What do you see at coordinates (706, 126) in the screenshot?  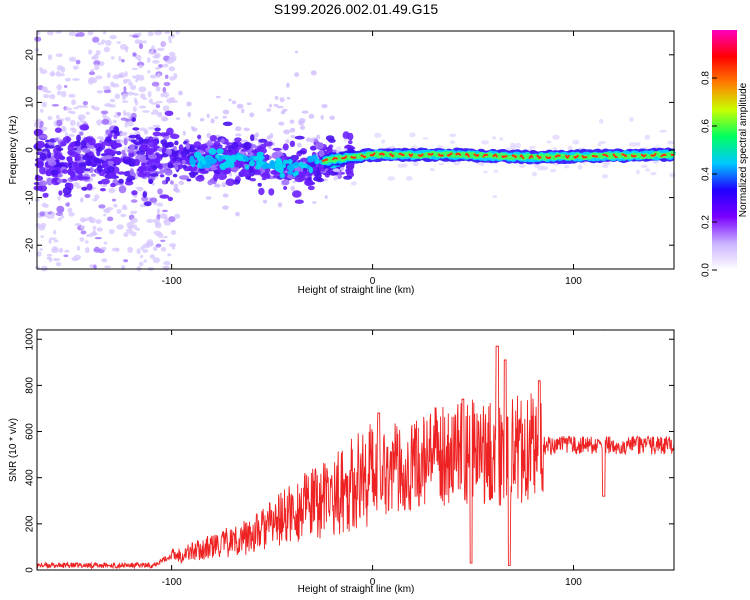 I see `colorbar-tick-label: 0.6` at bounding box center [706, 126].